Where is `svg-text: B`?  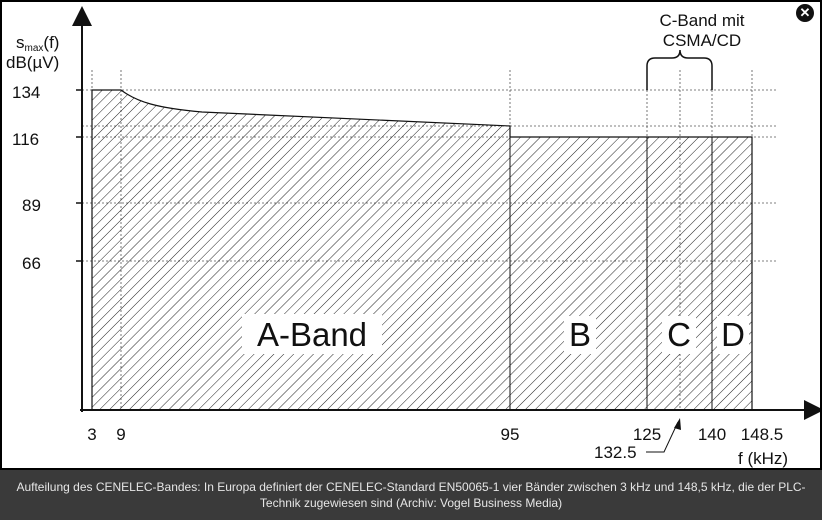
svg-text: B is located at coordinates (580, 334).